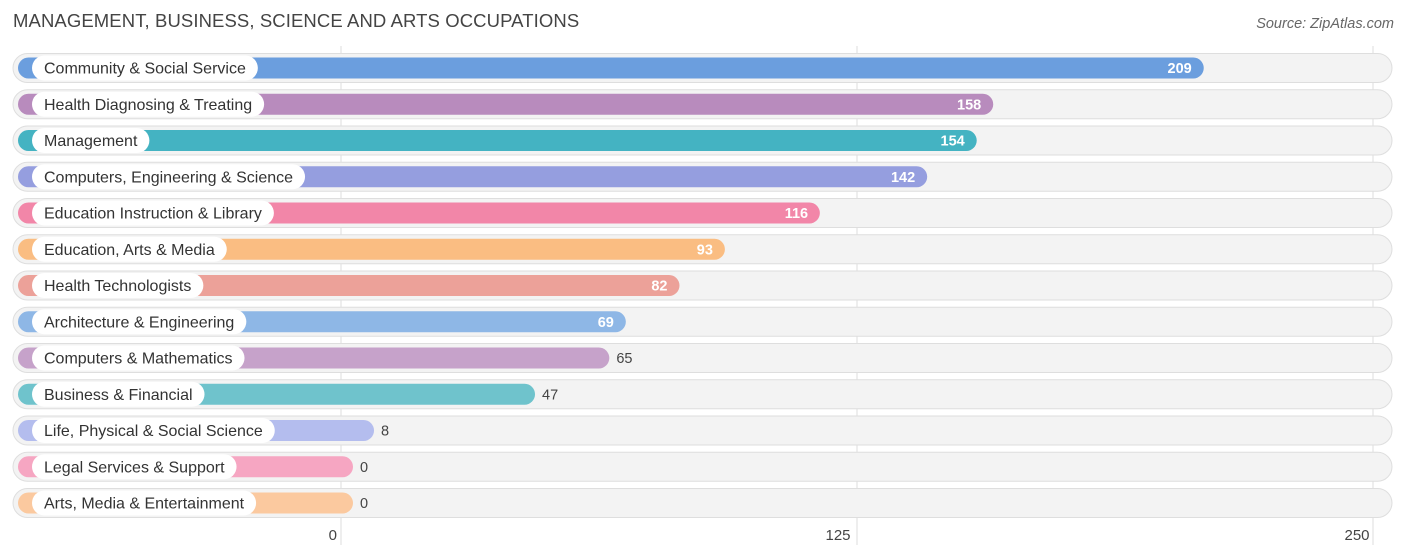 The width and height of the screenshot is (1406, 558). Describe the element at coordinates (550, 395) in the screenshot. I see `value-label: 47` at that location.